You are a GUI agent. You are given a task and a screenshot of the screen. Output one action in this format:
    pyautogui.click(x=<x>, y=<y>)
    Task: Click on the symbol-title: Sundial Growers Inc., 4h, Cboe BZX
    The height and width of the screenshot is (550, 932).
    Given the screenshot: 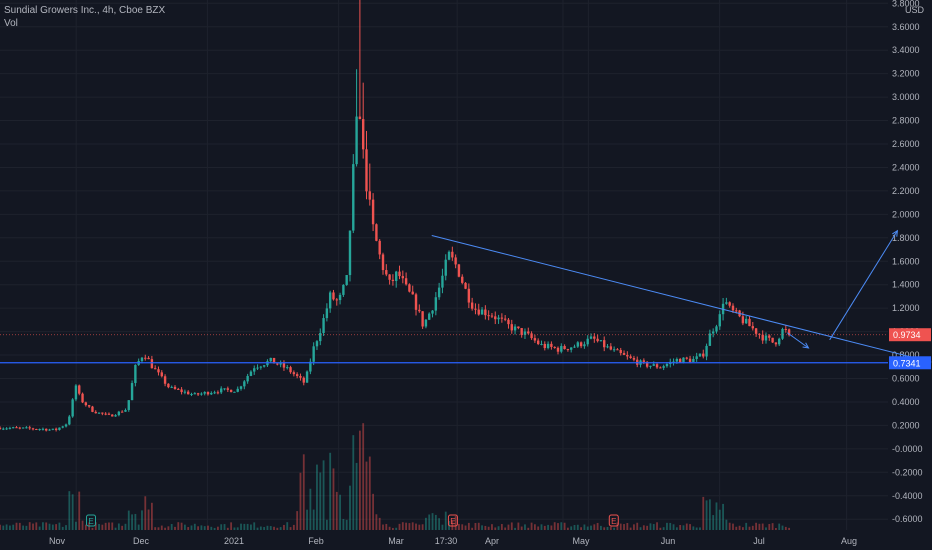 What is the action you would take?
    pyautogui.click(x=85, y=10)
    